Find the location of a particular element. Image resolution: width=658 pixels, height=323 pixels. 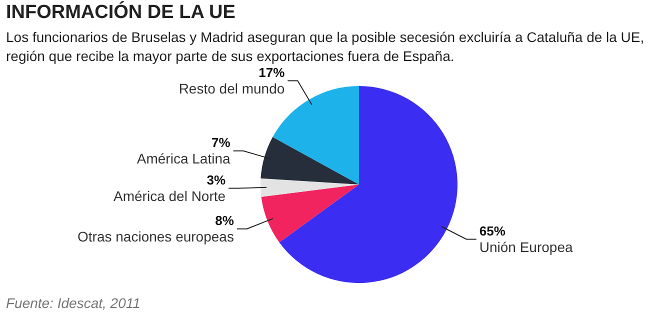

chart-title: INFORMACIÓN DE LA UE is located at coordinates (121, 13).